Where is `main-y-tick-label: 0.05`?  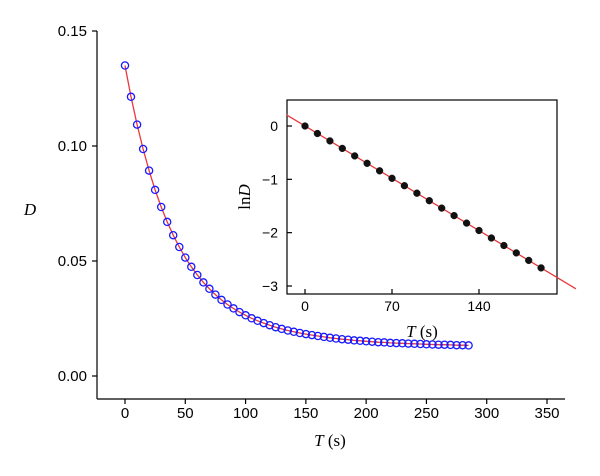
main-y-tick-label: 0.05 is located at coordinates (72, 261).